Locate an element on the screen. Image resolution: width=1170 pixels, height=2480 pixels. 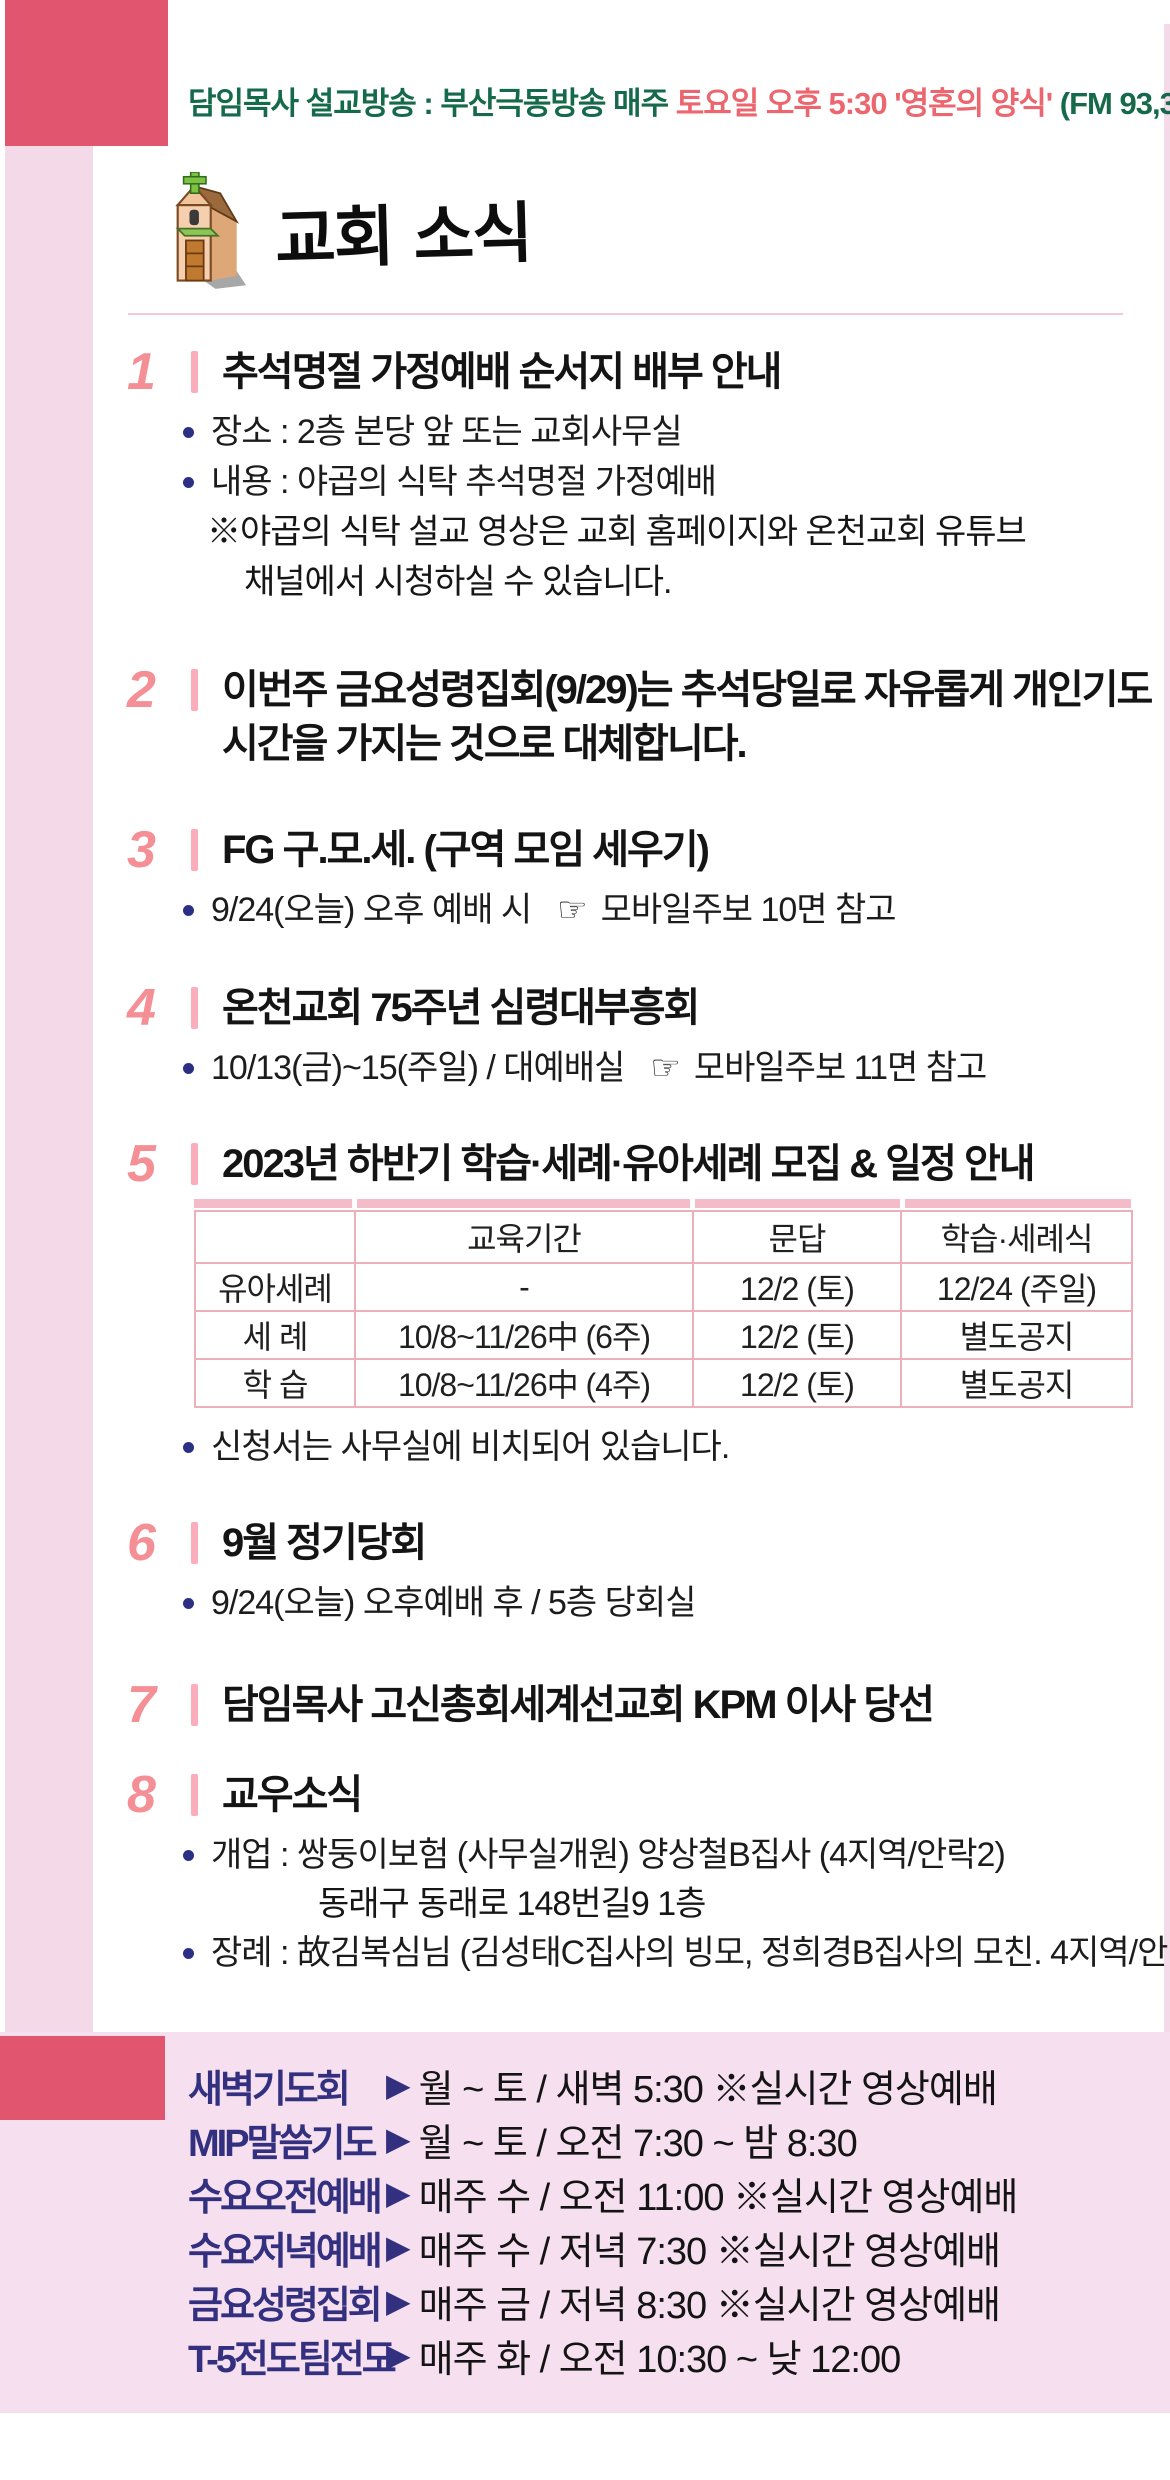
bullet-text: 9/24(오늘) 오후 예배 시 is located at coordinates (371, 910).